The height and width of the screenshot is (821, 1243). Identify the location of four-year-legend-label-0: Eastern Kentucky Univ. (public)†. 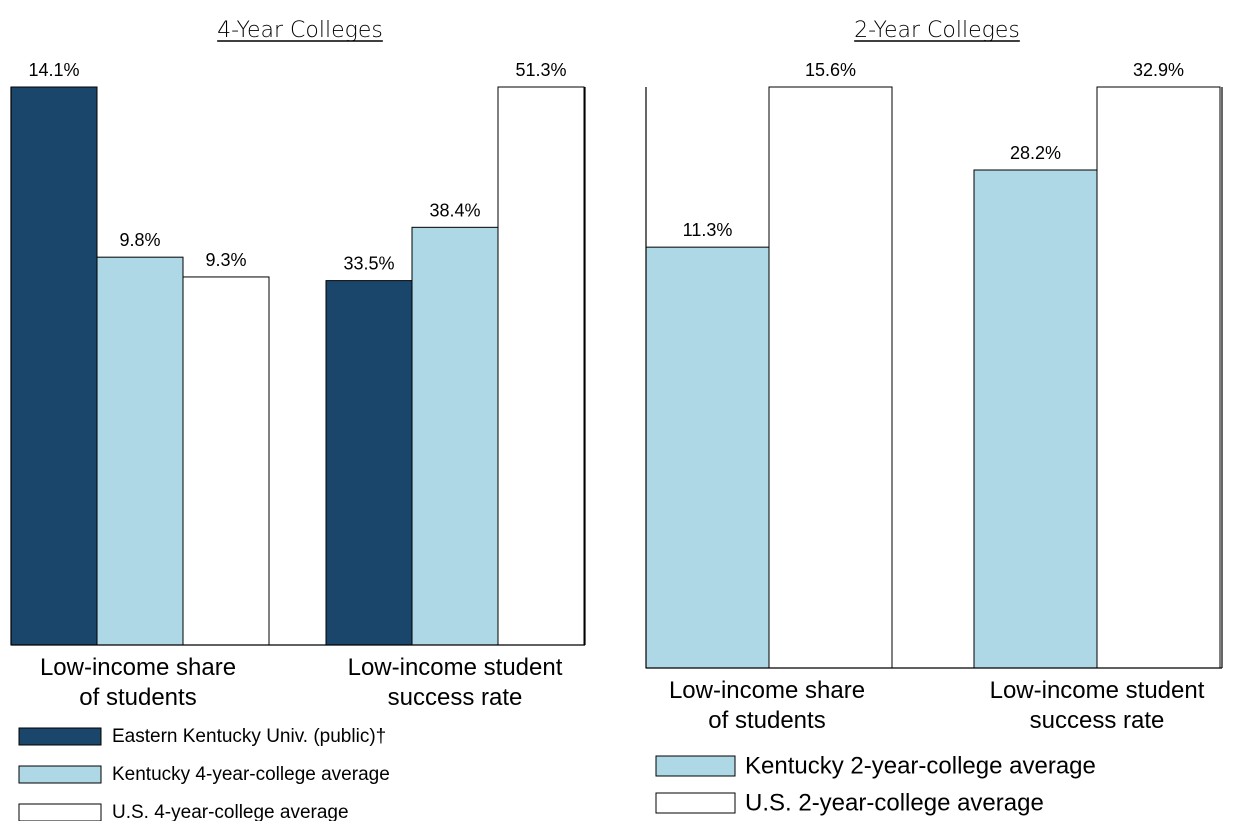
(249, 736).